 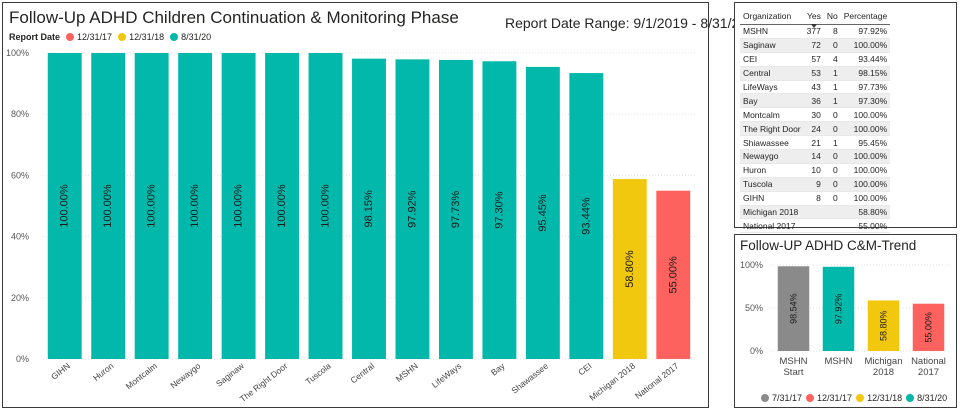 I want to click on y-tick-label: 50%, so click(x=754, y=308).